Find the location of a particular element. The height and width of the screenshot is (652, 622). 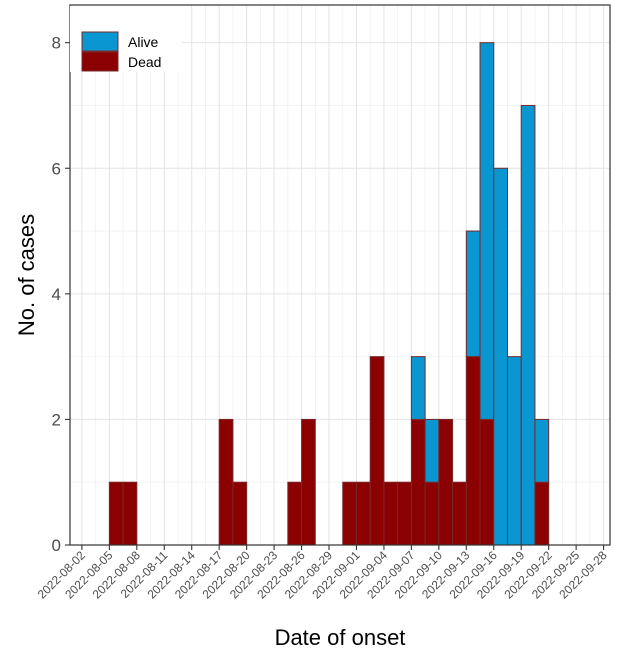

x-axis-title: Date of onset is located at coordinates (340, 637).